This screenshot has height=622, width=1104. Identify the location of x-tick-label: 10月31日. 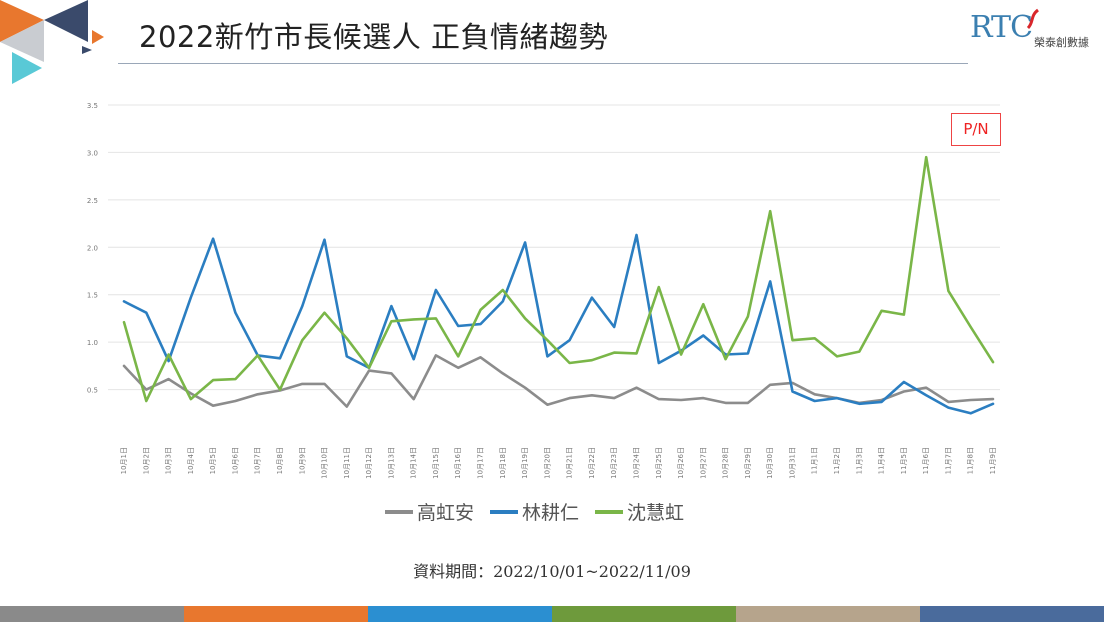
(792, 463).